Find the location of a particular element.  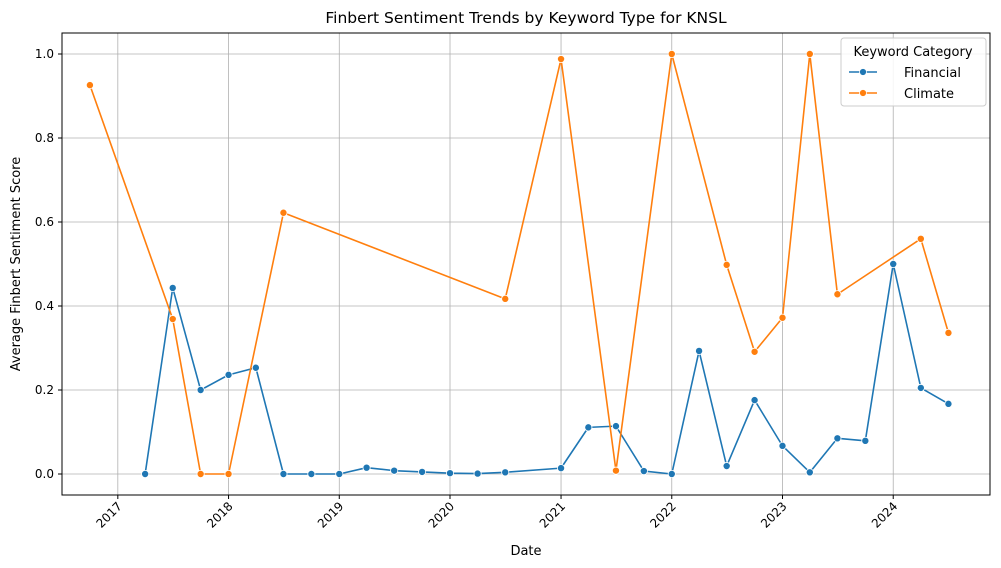

y-tick-label: 0.4 is located at coordinates (44, 306).